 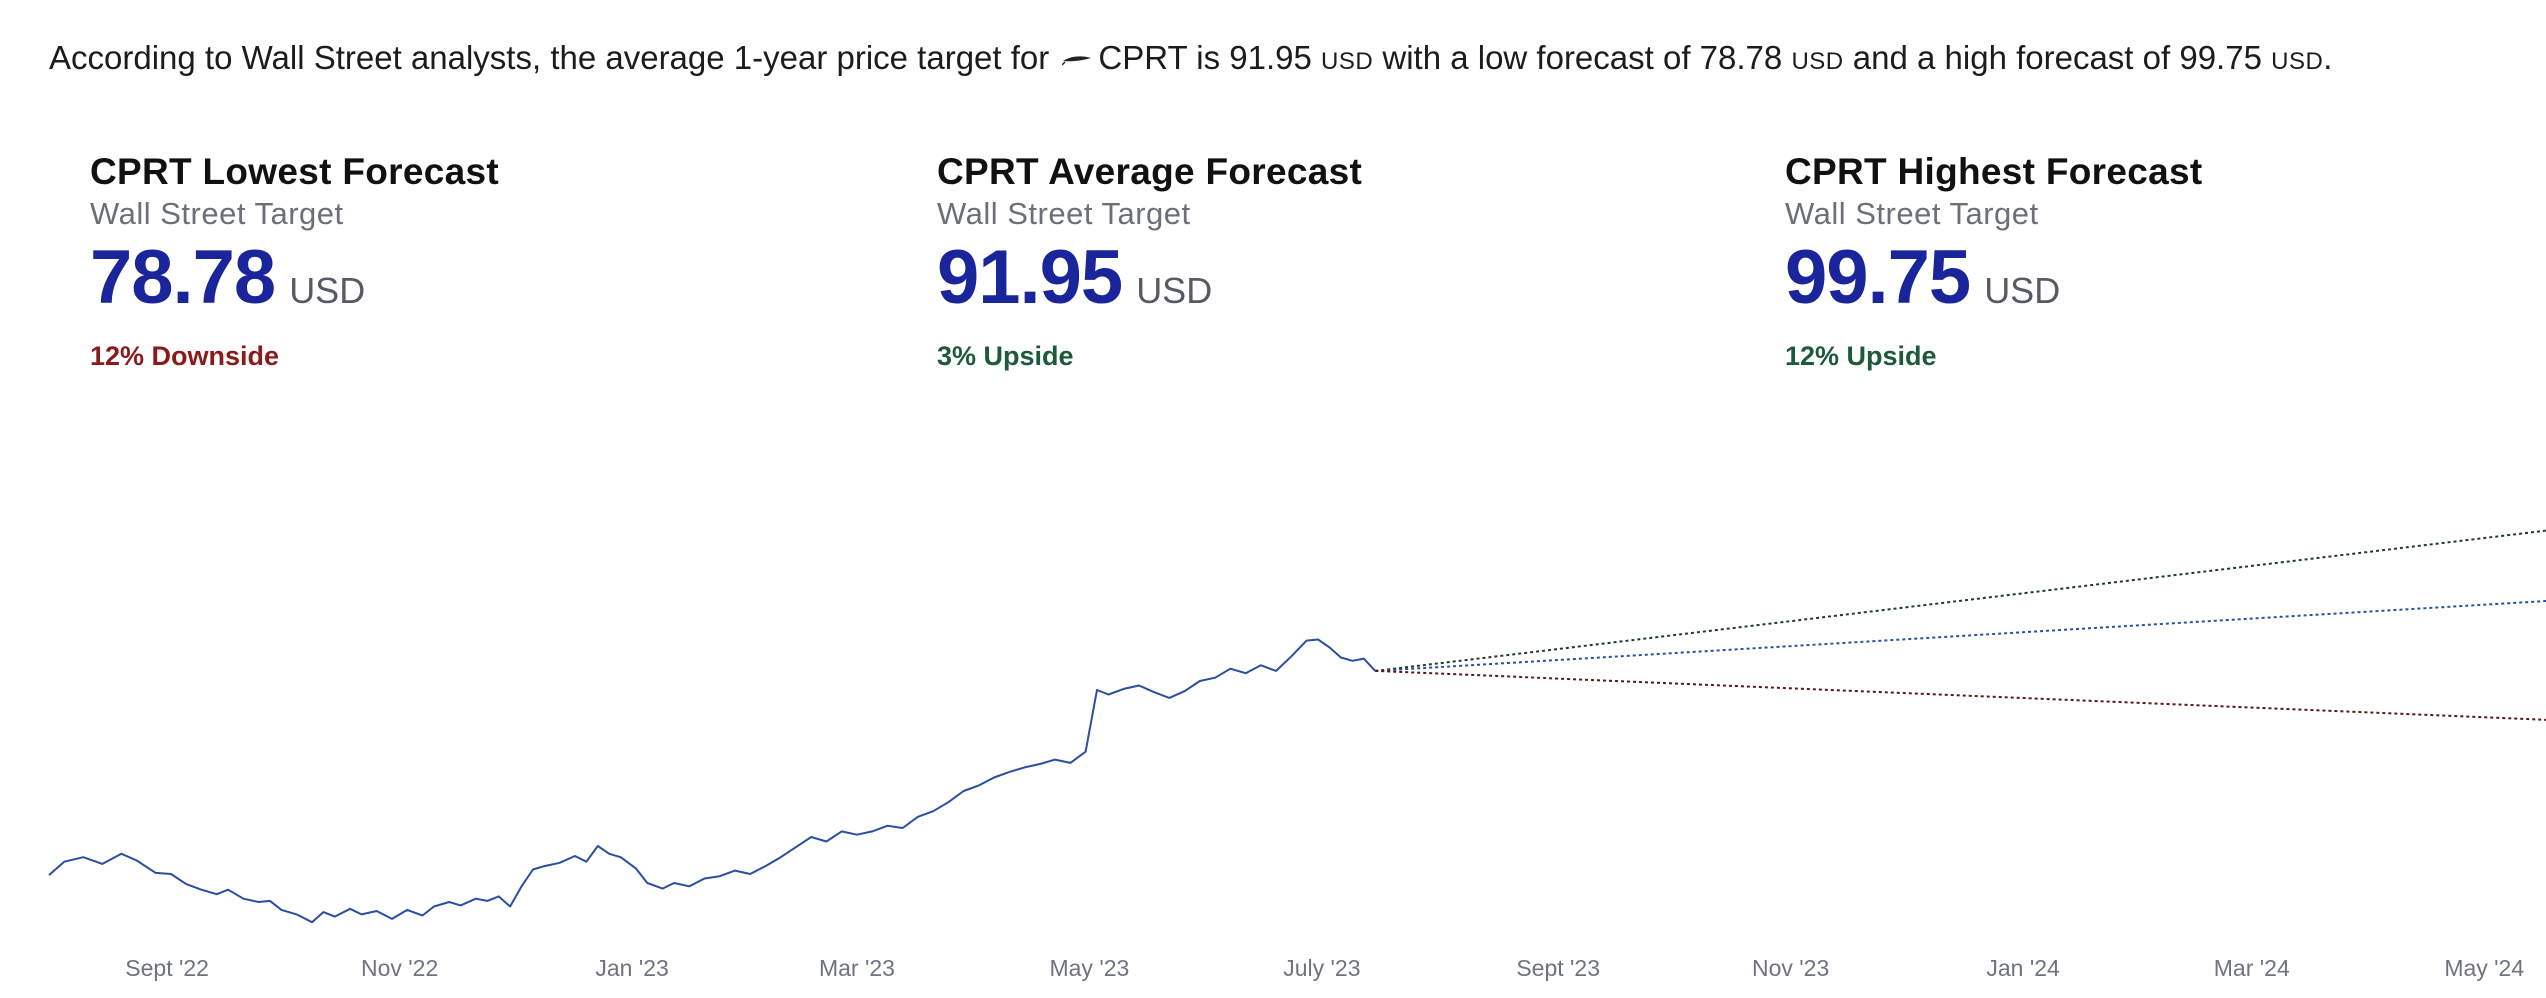 What do you see at coordinates (1317, 288) in the screenshot?
I see `card-value-row: 91.95 USD` at bounding box center [1317, 288].